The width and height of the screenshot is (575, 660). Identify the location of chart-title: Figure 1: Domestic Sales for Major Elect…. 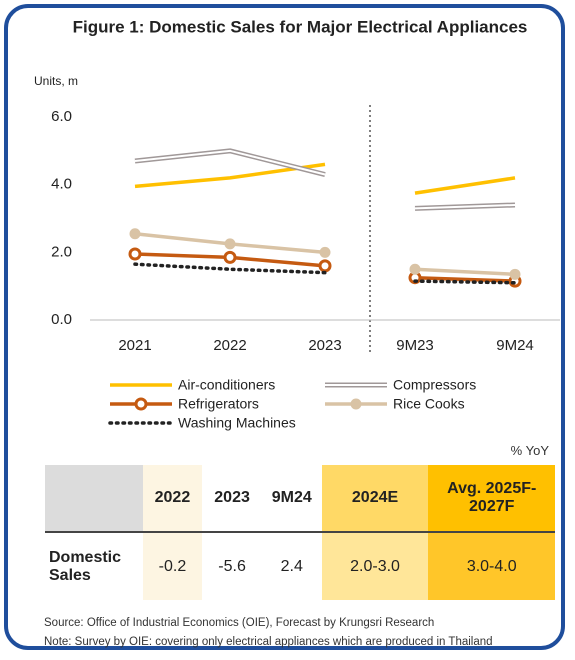
(300, 26).